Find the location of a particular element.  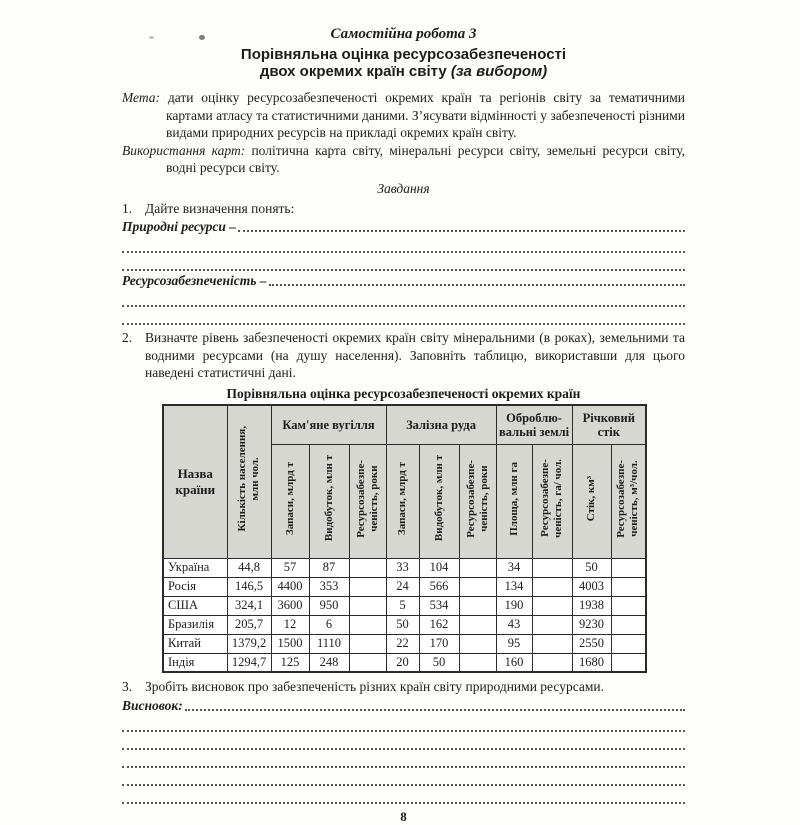

table-cell: 12 is located at coordinates (290, 624).